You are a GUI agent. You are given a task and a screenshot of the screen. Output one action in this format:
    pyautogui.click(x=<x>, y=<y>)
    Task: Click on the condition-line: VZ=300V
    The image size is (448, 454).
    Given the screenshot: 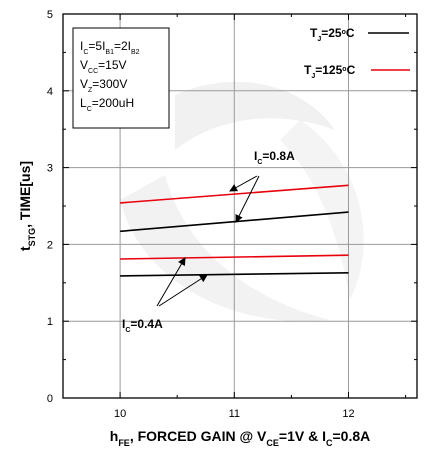 What is the action you would take?
    pyautogui.click(x=103, y=85)
    